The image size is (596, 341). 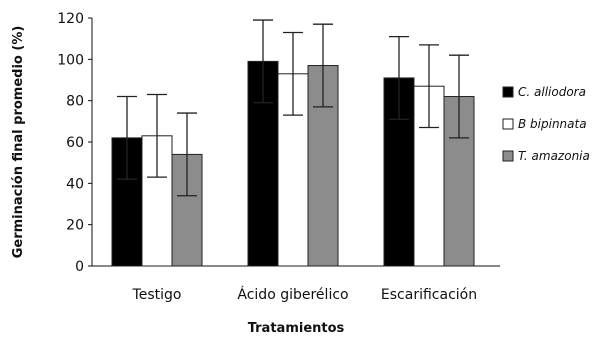 What do you see at coordinates (429, 295) in the screenshot?
I see `category-label: Escarificación` at bounding box center [429, 295].